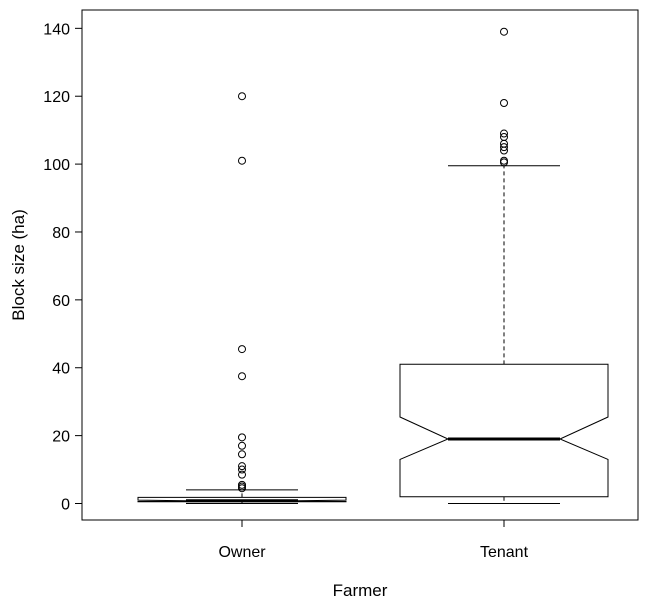 The width and height of the screenshot is (653, 602). What do you see at coordinates (242, 552) in the screenshot?
I see `x-tick-label: Owner` at bounding box center [242, 552].